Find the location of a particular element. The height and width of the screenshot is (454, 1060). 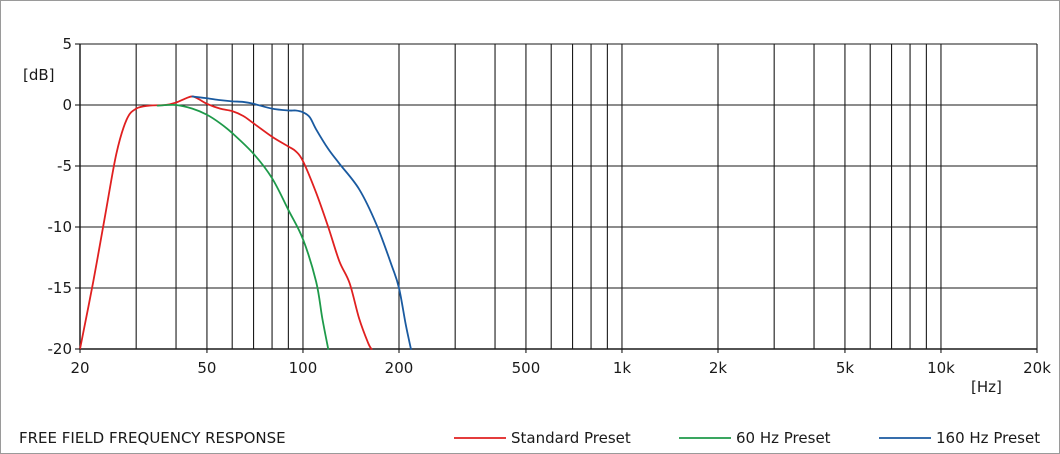

chart-title: FREE FIELD FREQUENCY RESPONSE is located at coordinates (152, 438).